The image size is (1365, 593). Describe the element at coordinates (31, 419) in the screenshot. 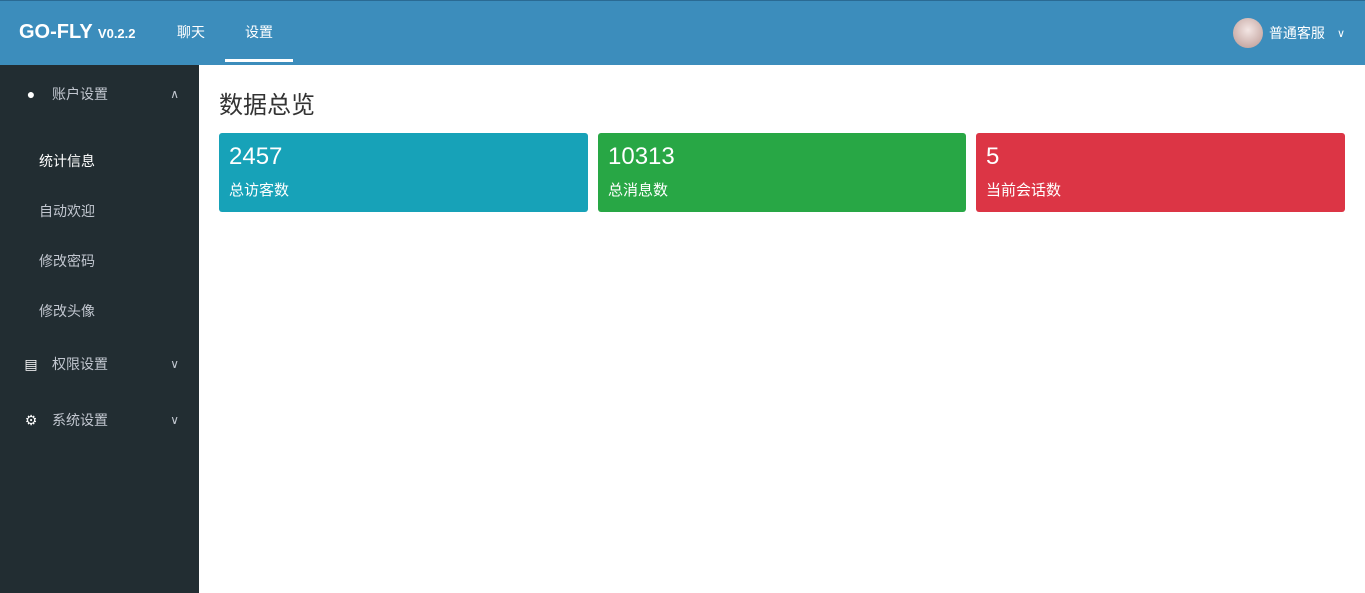

I see `gear-icon: ⚙` at that location.